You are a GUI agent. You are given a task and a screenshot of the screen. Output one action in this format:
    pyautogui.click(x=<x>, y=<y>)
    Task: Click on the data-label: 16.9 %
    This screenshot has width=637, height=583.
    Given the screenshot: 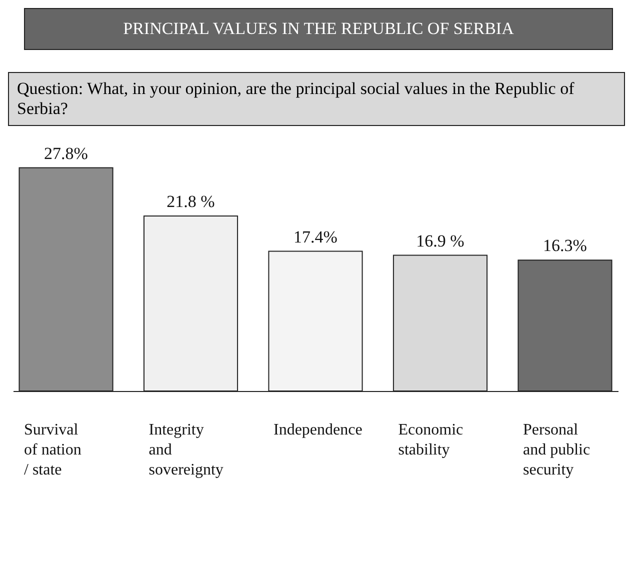 What is the action you would take?
    pyautogui.click(x=440, y=240)
    